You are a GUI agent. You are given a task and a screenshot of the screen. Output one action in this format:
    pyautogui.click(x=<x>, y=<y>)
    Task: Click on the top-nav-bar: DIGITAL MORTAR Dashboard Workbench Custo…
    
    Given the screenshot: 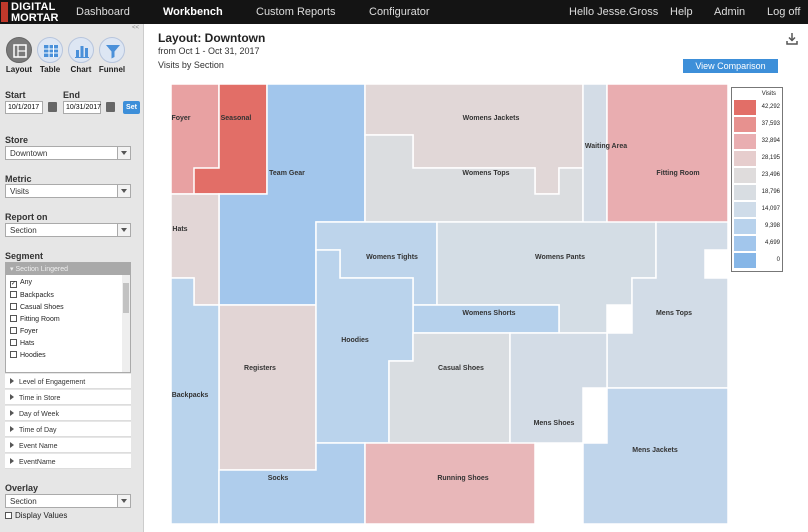 What is the action you would take?
    pyautogui.click(x=404, y=12)
    